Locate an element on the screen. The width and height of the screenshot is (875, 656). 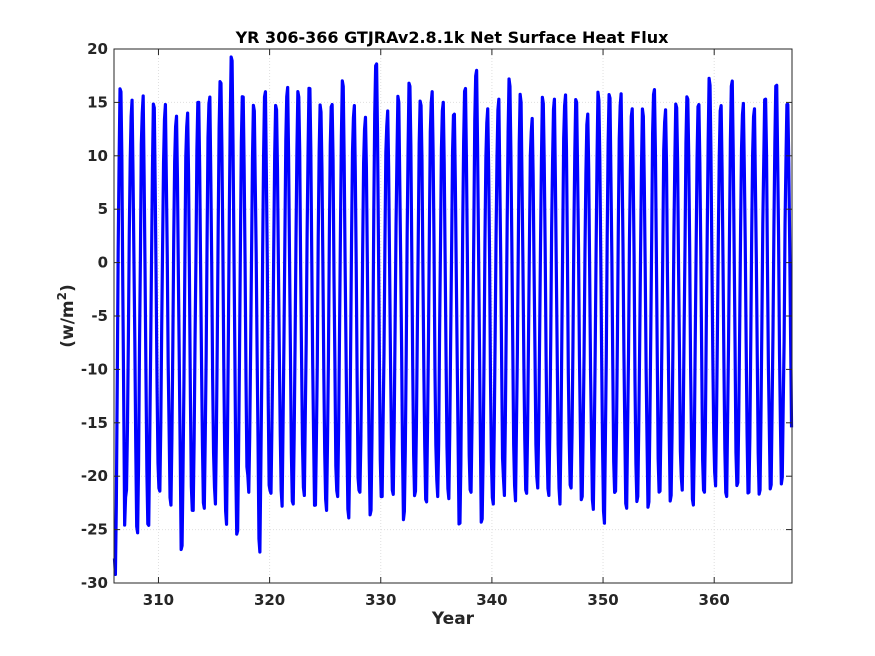
y-tick-labels: -30 -25 -20 -15 -10 -5 0 5 10 15 20 is located at coordinates (94, 316).